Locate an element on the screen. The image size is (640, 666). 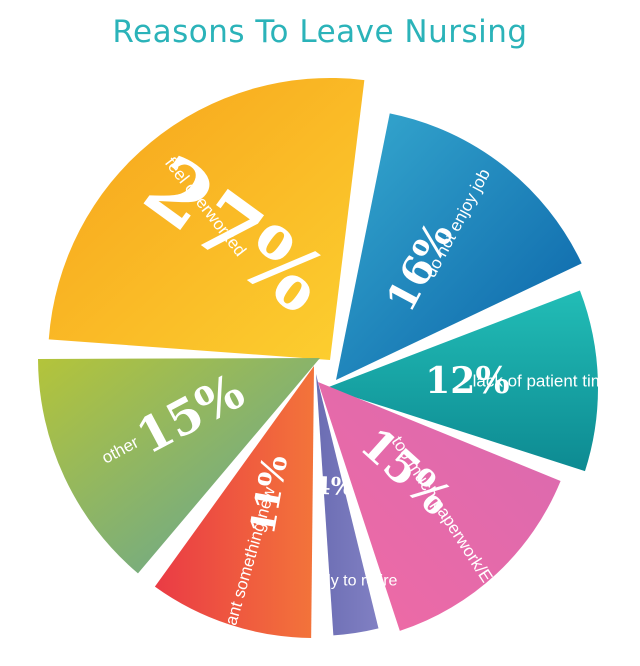
pie-slice-other is located at coordinates (179, 466).